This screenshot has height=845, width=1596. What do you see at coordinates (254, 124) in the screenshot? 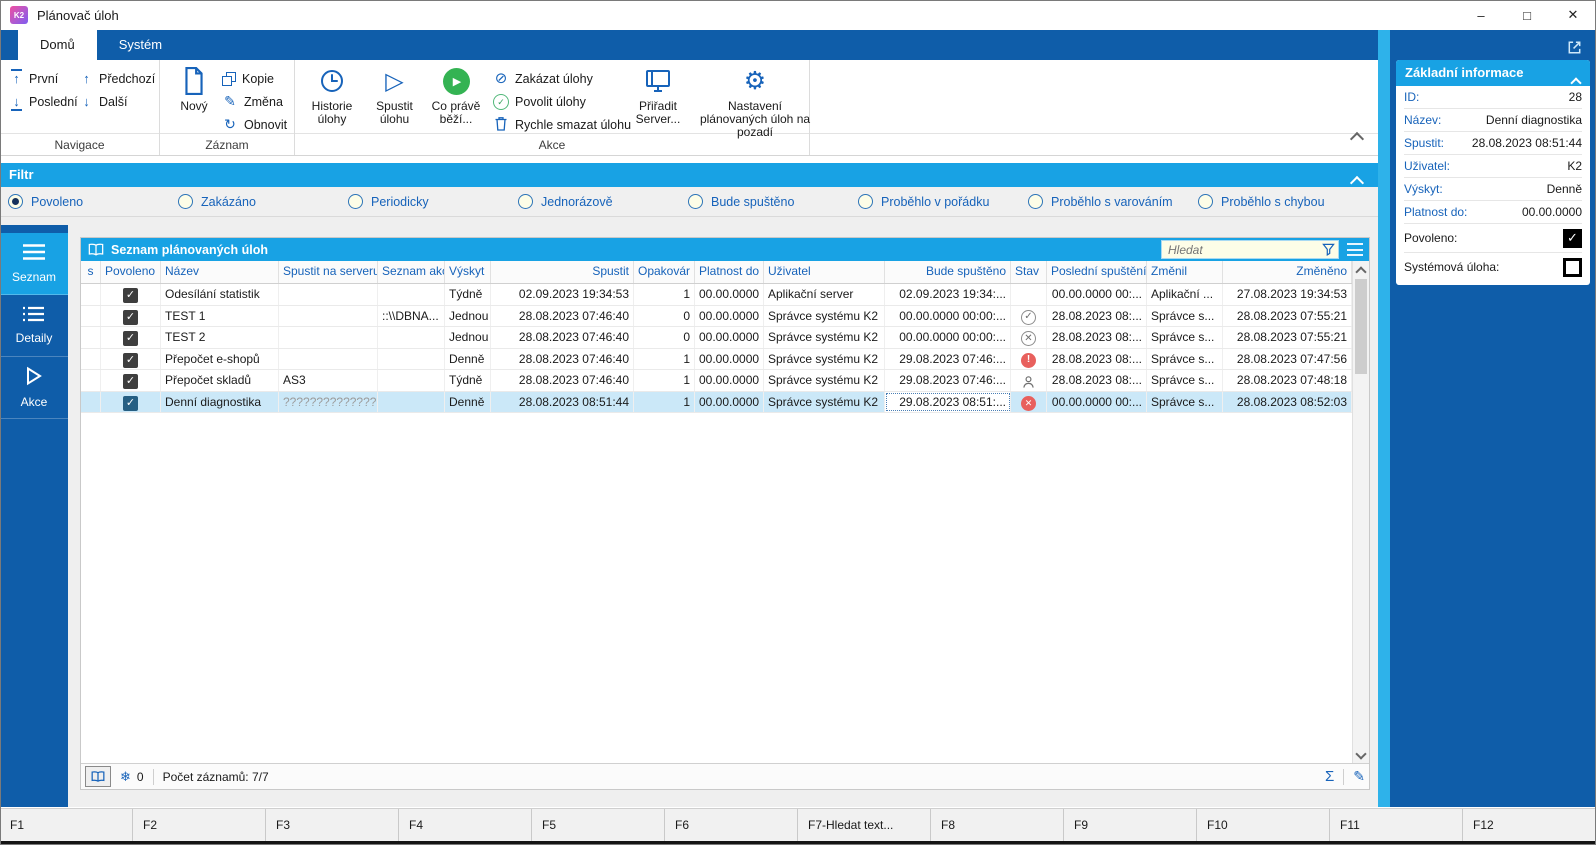
I see `refresh-button: ↻ Obnovit` at bounding box center [254, 124].